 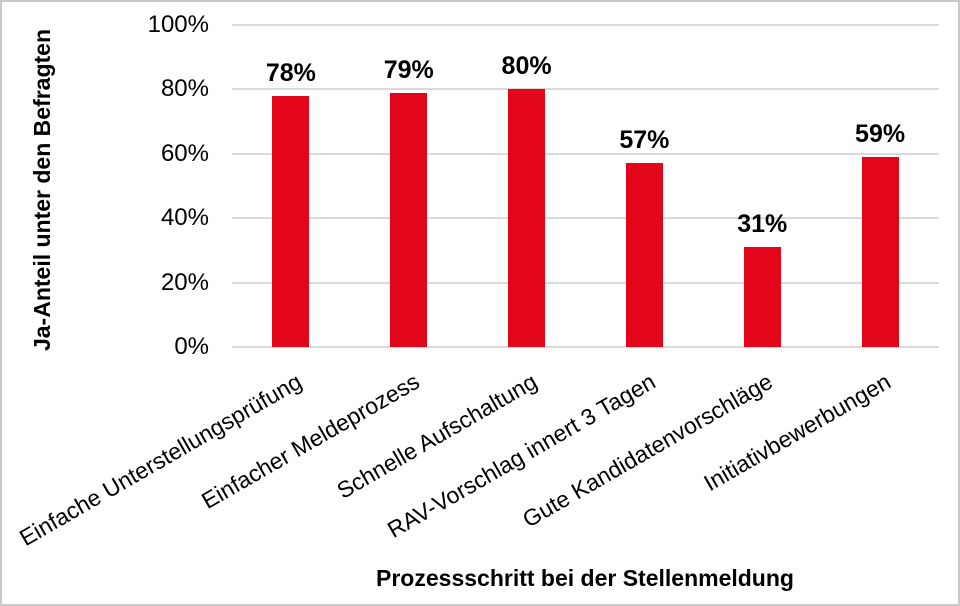 What do you see at coordinates (191, 346) in the screenshot?
I see `y-tick-label: 0%` at bounding box center [191, 346].